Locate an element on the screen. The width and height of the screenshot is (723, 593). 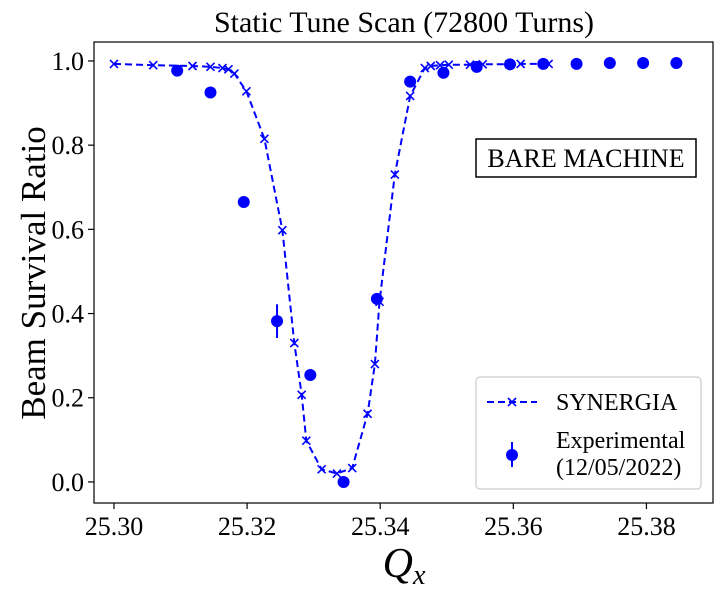
legend-synergia-label: SYNERGIA is located at coordinates (617, 403).